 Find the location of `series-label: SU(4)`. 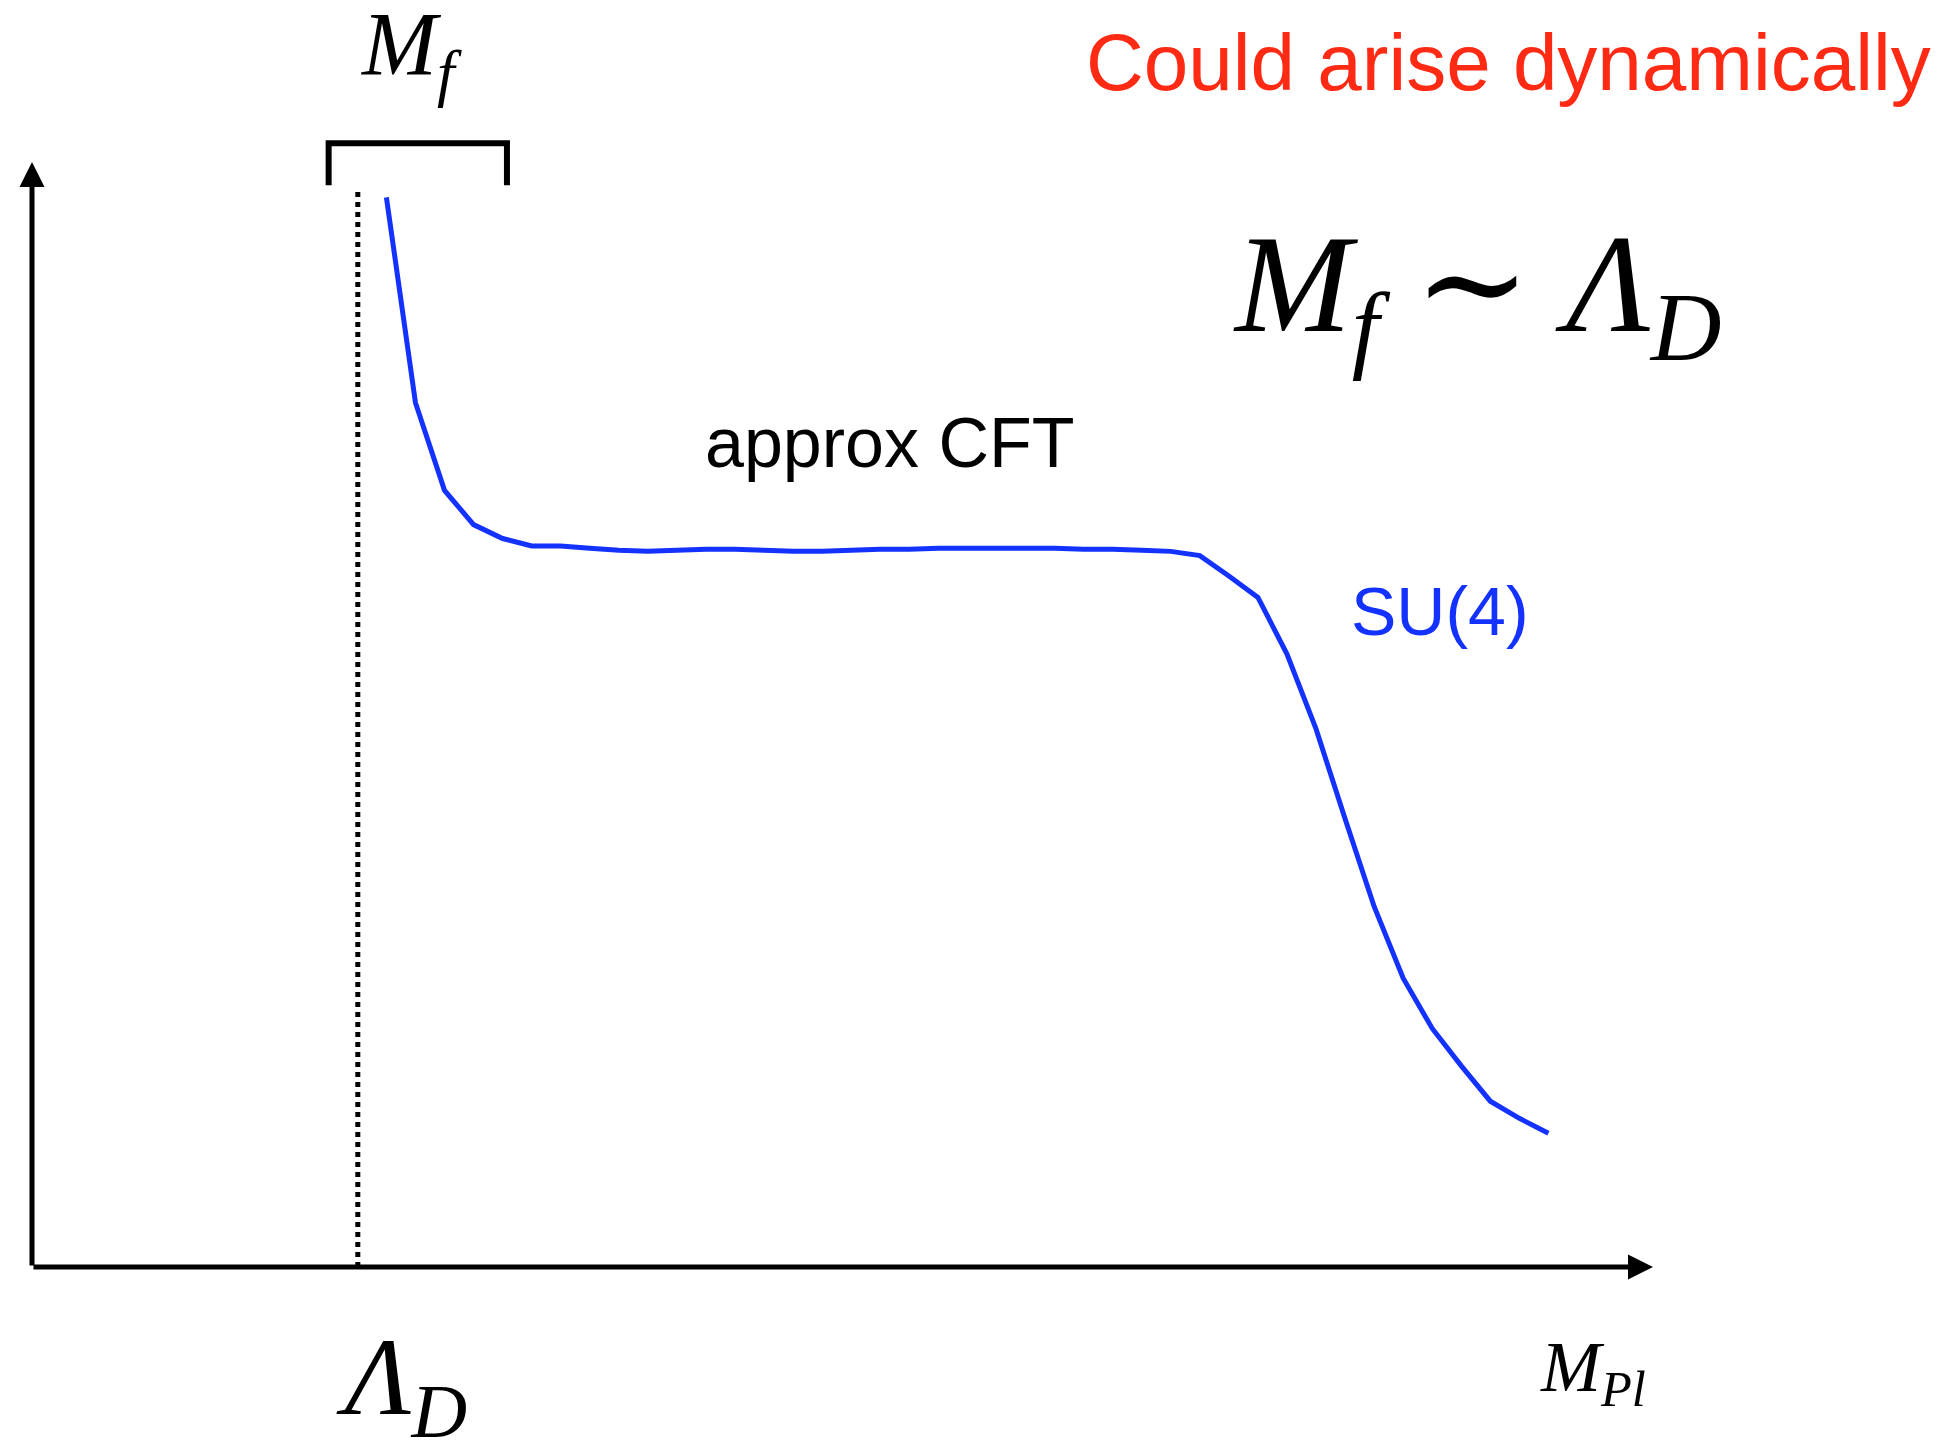

series-label: SU(4) is located at coordinates (1440, 611).